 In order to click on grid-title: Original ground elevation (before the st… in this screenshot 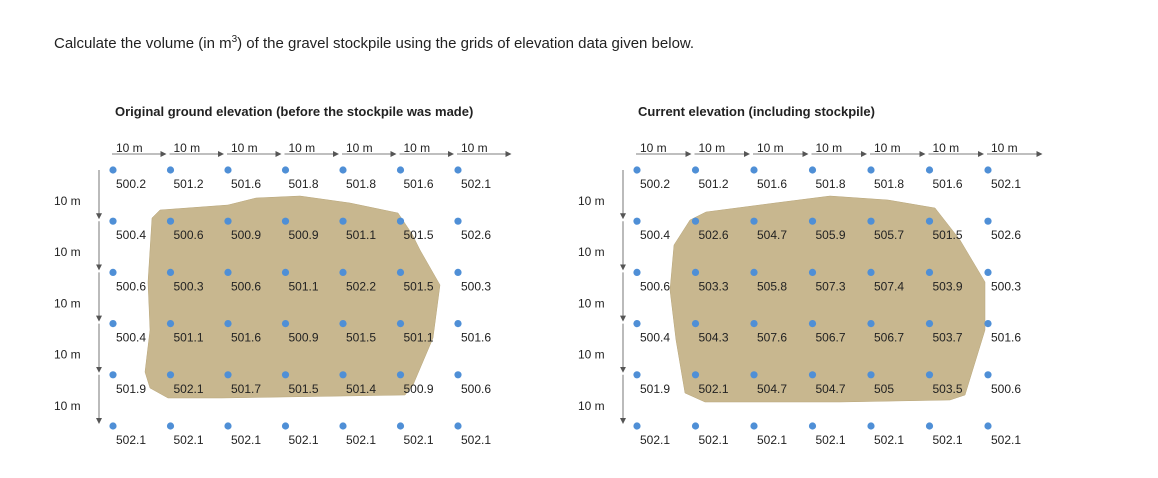, I will do `click(294, 111)`.